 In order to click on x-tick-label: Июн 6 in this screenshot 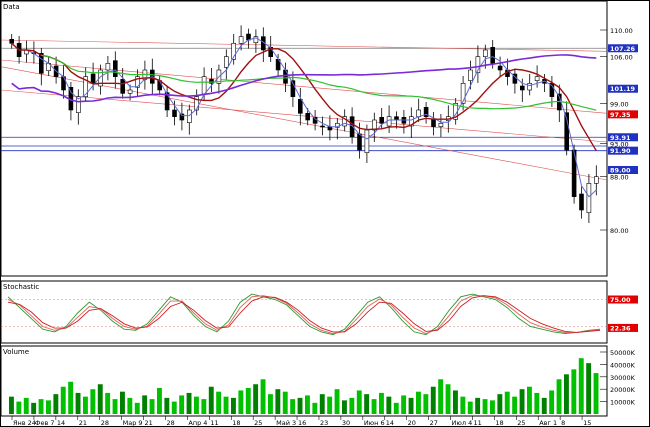, I will do `click(374, 423)`.